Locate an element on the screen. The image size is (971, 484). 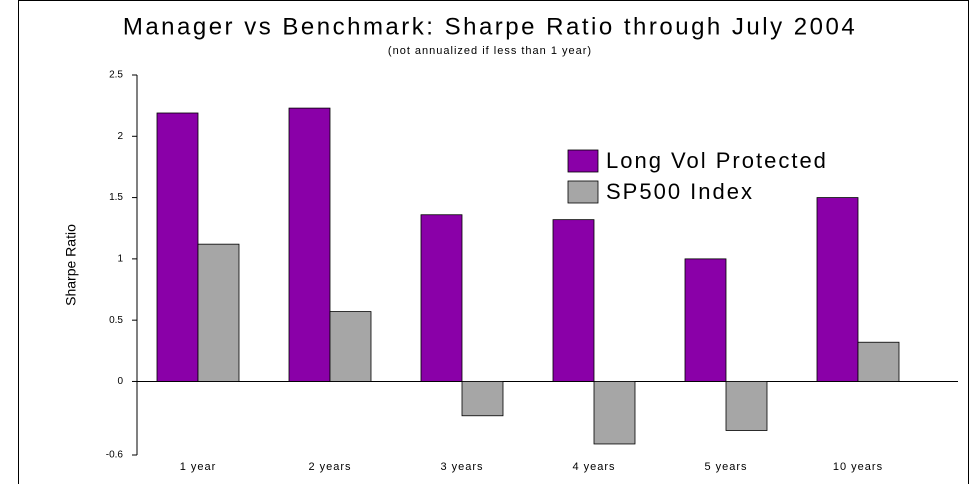
x-tick-label: 5 years is located at coordinates (725, 467).